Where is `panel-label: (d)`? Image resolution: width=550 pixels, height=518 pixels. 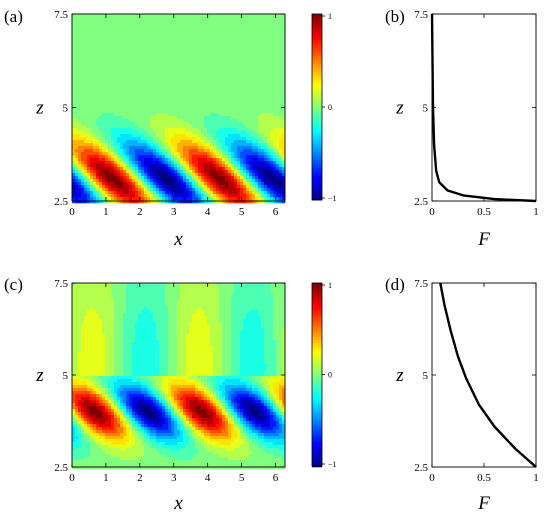
panel-label: (d) is located at coordinates (395, 284).